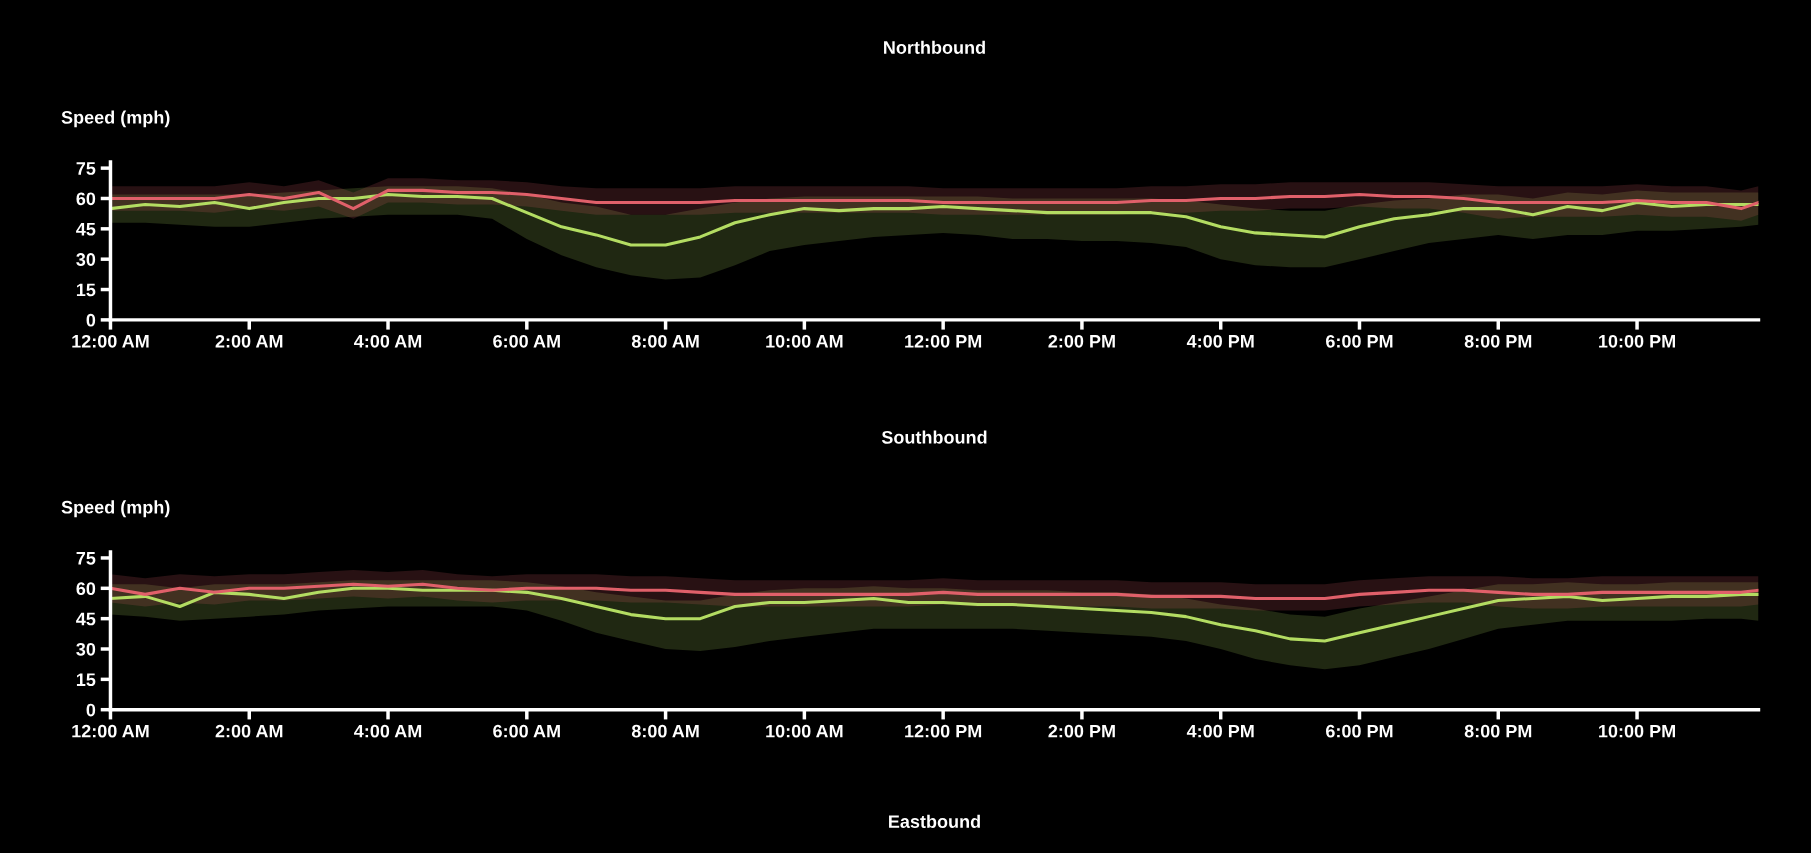 The image size is (1811, 853). Describe the element at coordinates (934, 821) in the screenshot. I see `text: Eastbound` at that location.